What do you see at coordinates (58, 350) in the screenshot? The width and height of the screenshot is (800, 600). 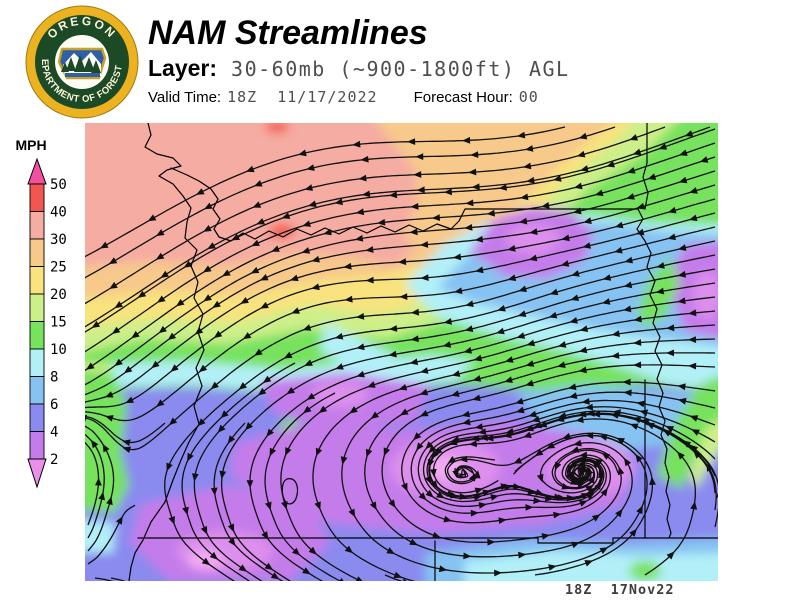 I see `legend-tick: 10` at bounding box center [58, 350].